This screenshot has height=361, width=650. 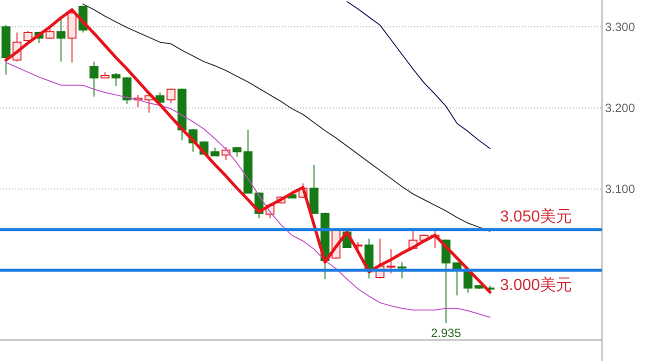 What do you see at coordinates (418, 75) in the screenshot?
I see `line-series` at bounding box center [418, 75].